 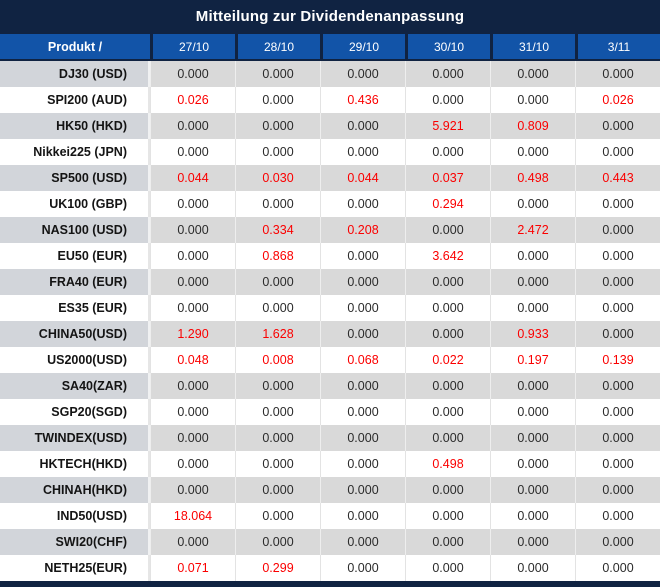 I want to click on product-label: UK100 (GBP), so click(x=75, y=204).